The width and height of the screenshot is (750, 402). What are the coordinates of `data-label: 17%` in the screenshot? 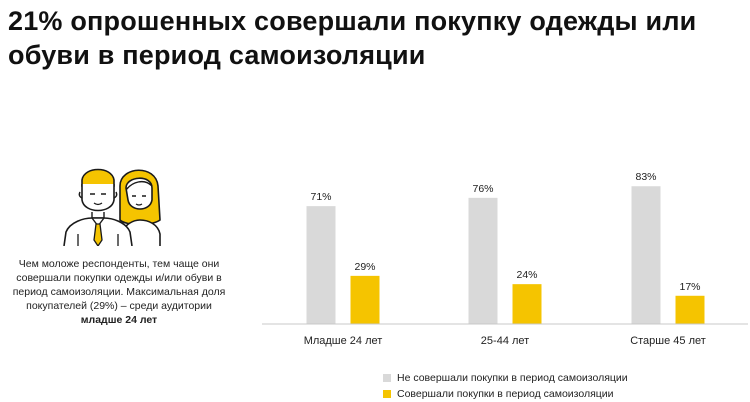 It's located at (689, 287).